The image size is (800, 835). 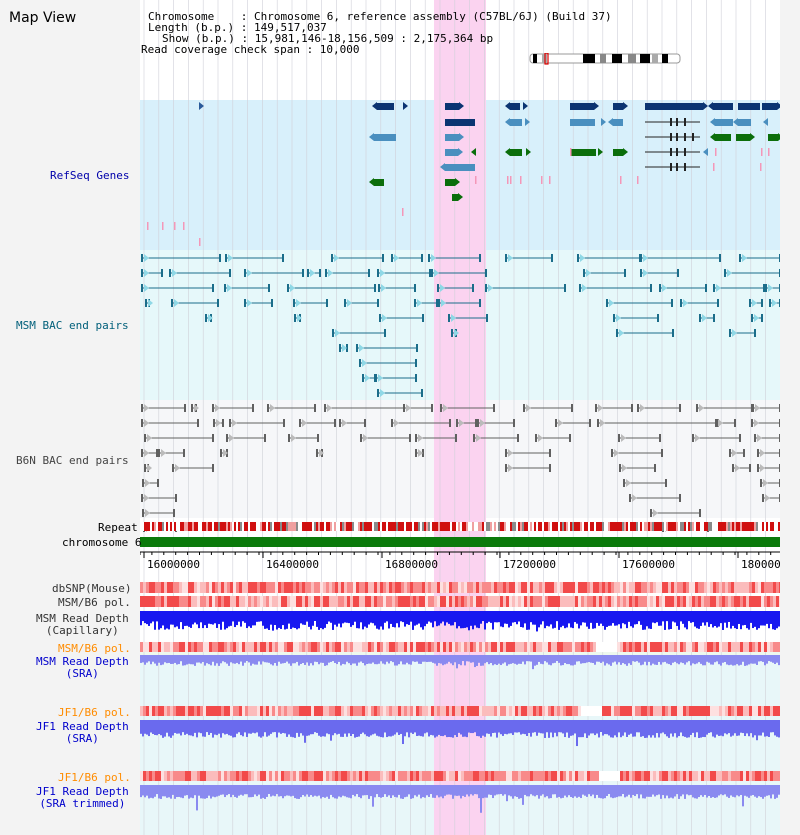 I want to click on track-label-msm-depth-sra: MSM Read Depth (SRA), so click(x=82, y=668).